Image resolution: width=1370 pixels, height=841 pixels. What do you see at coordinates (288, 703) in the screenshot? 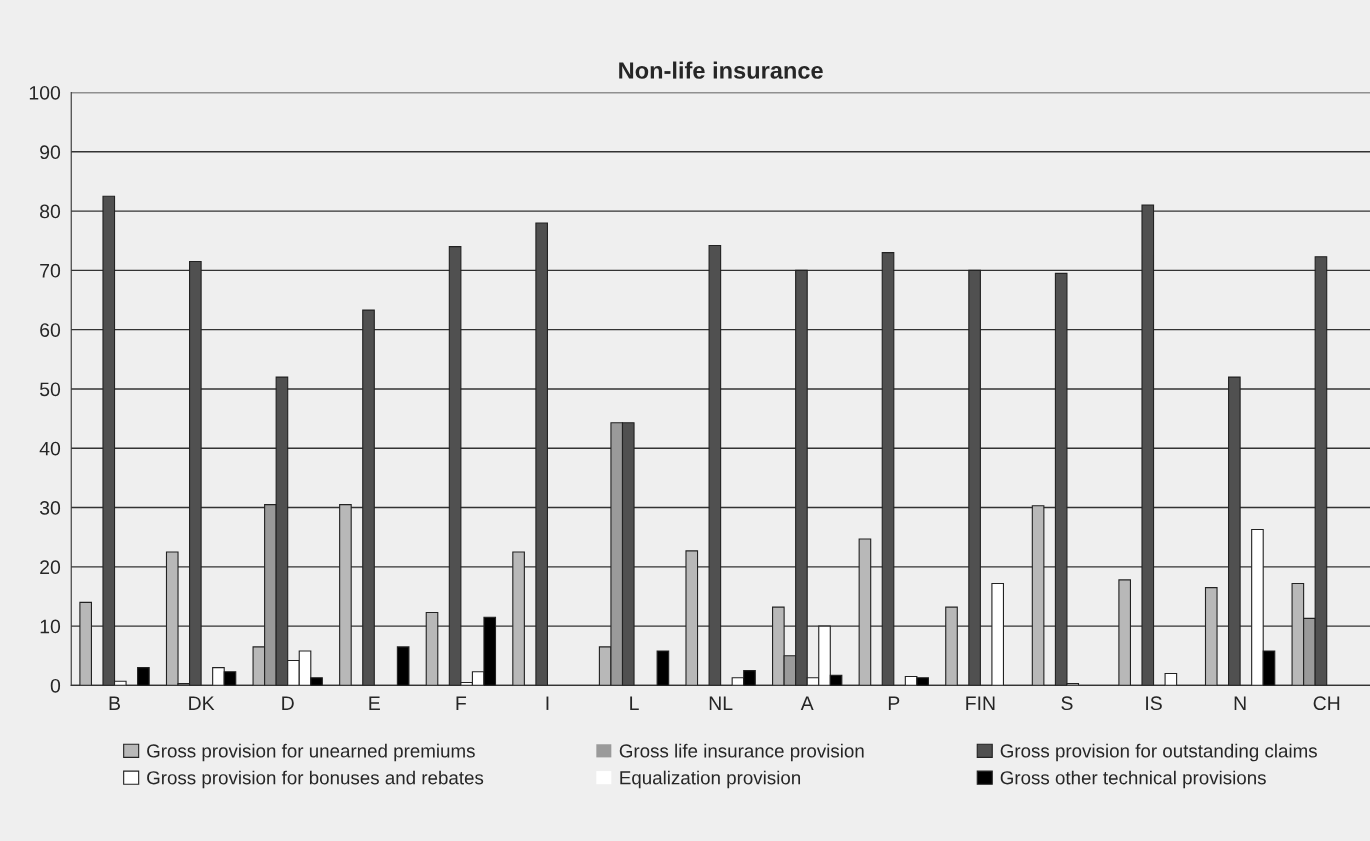
I see `x-tick-label: D` at bounding box center [288, 703].